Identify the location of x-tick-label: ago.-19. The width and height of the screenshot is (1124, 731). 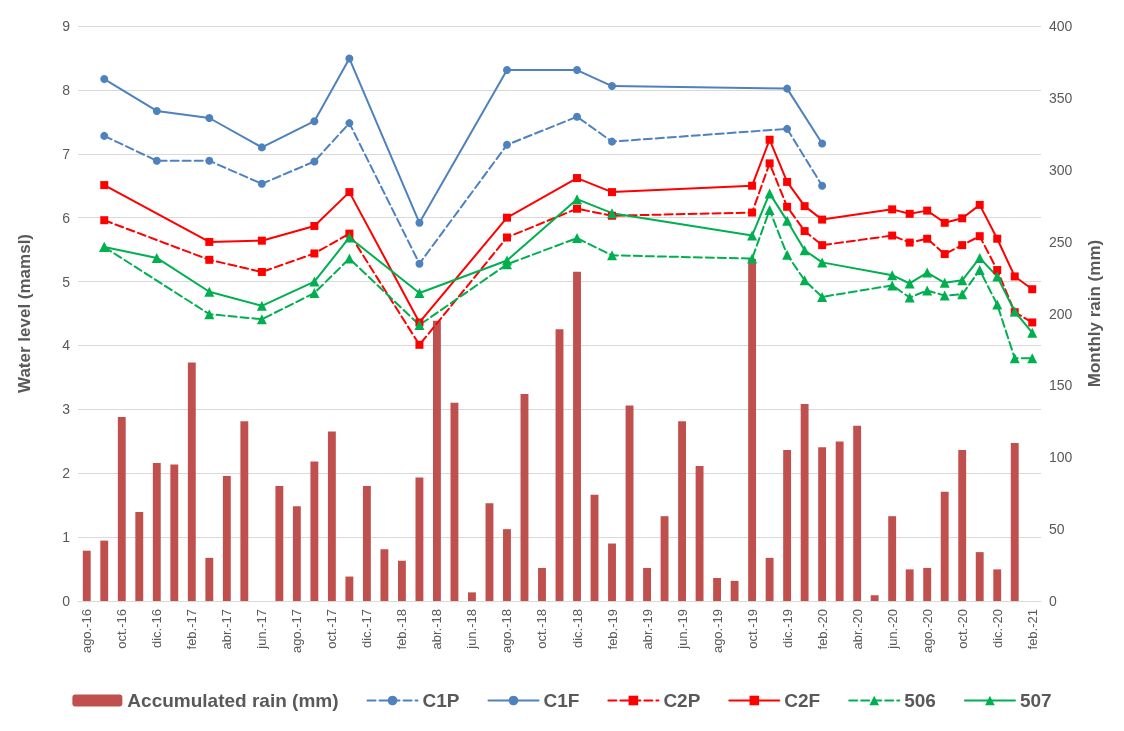
(717, 631).